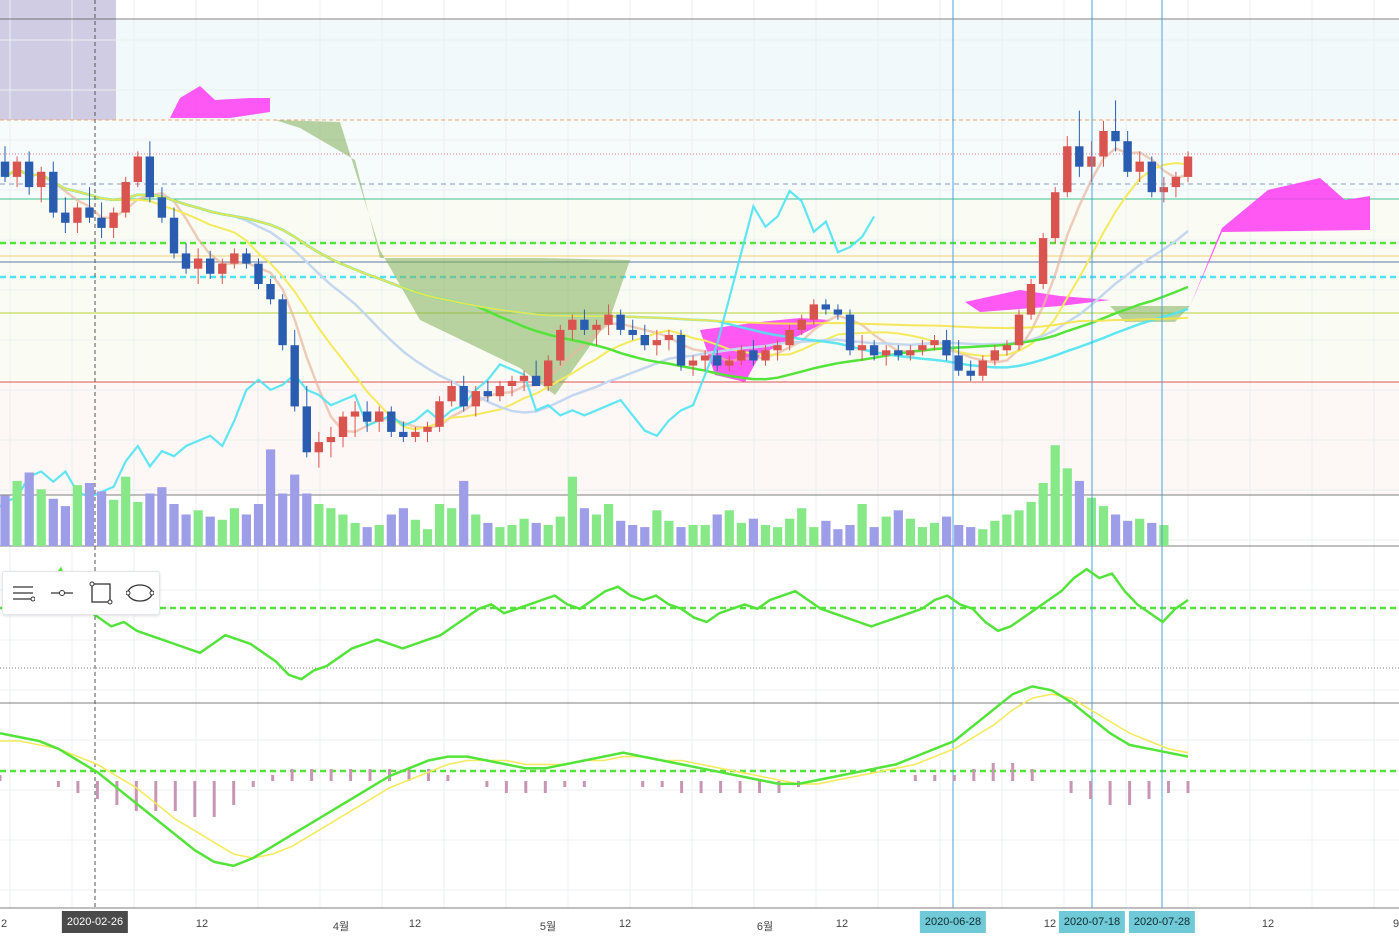 This screenshot has width=1399, height=942. I want to click on ellipse-tool, so click(139, 593).